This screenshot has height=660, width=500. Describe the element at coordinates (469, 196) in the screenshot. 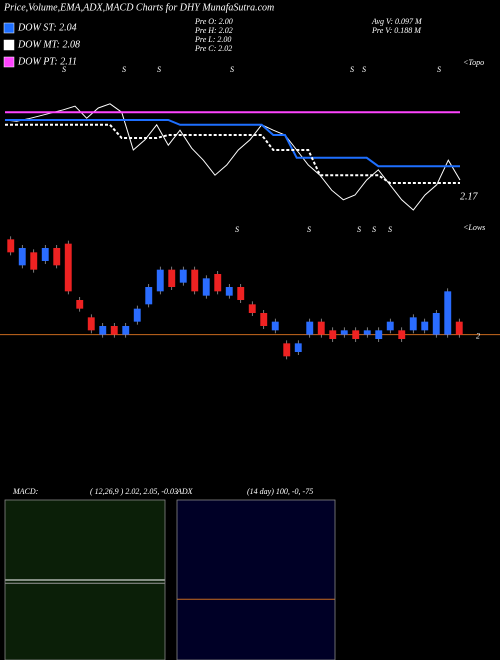

I see `price-label: 2.17` at that location.